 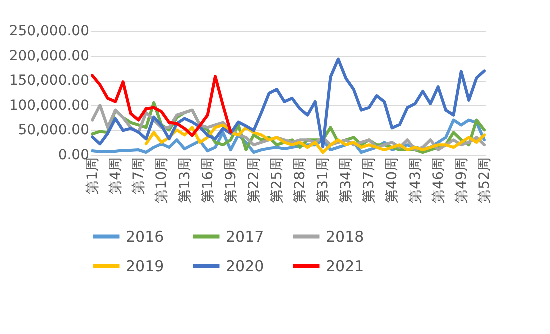 What do you see at coordinates (49, 56) in the screenshot?
I see `y-tick-label: 200,000.00` at bounding box center [49, 56].